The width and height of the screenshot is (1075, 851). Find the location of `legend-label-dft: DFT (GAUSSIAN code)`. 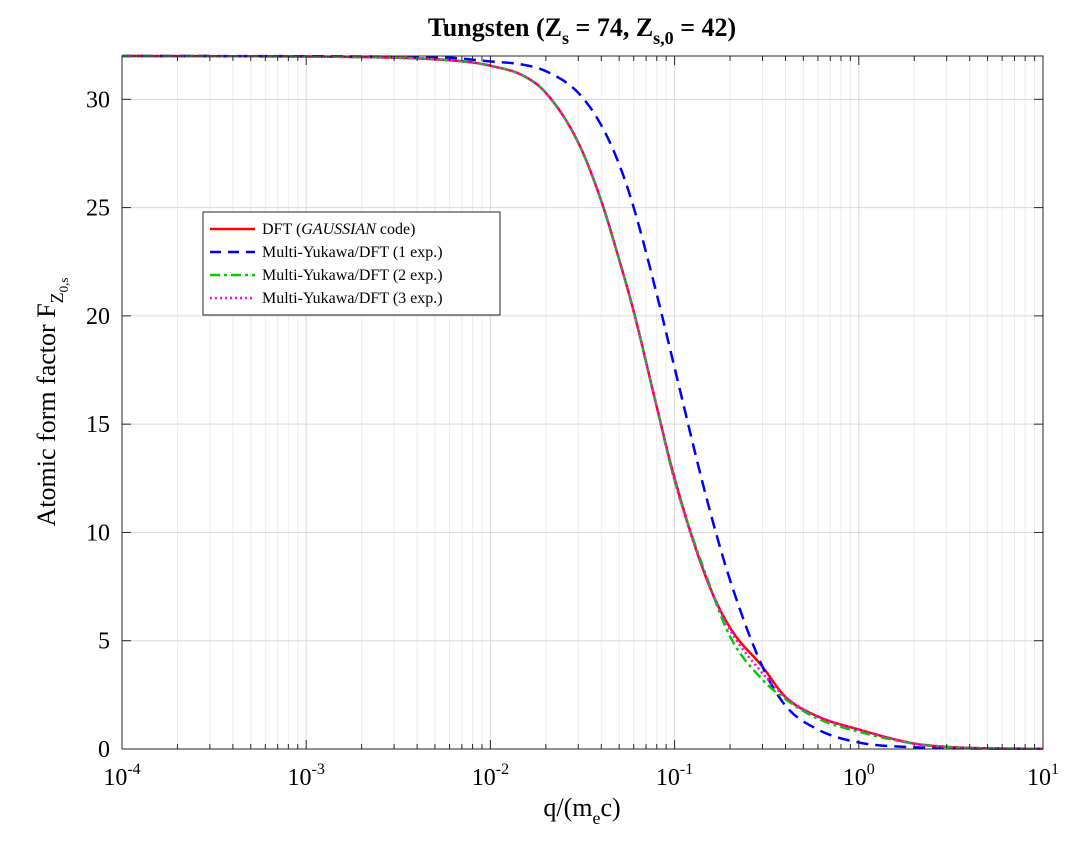

legend-label-dft: DFT (GAUSSIAN code) is located at coordinates (338, 229).